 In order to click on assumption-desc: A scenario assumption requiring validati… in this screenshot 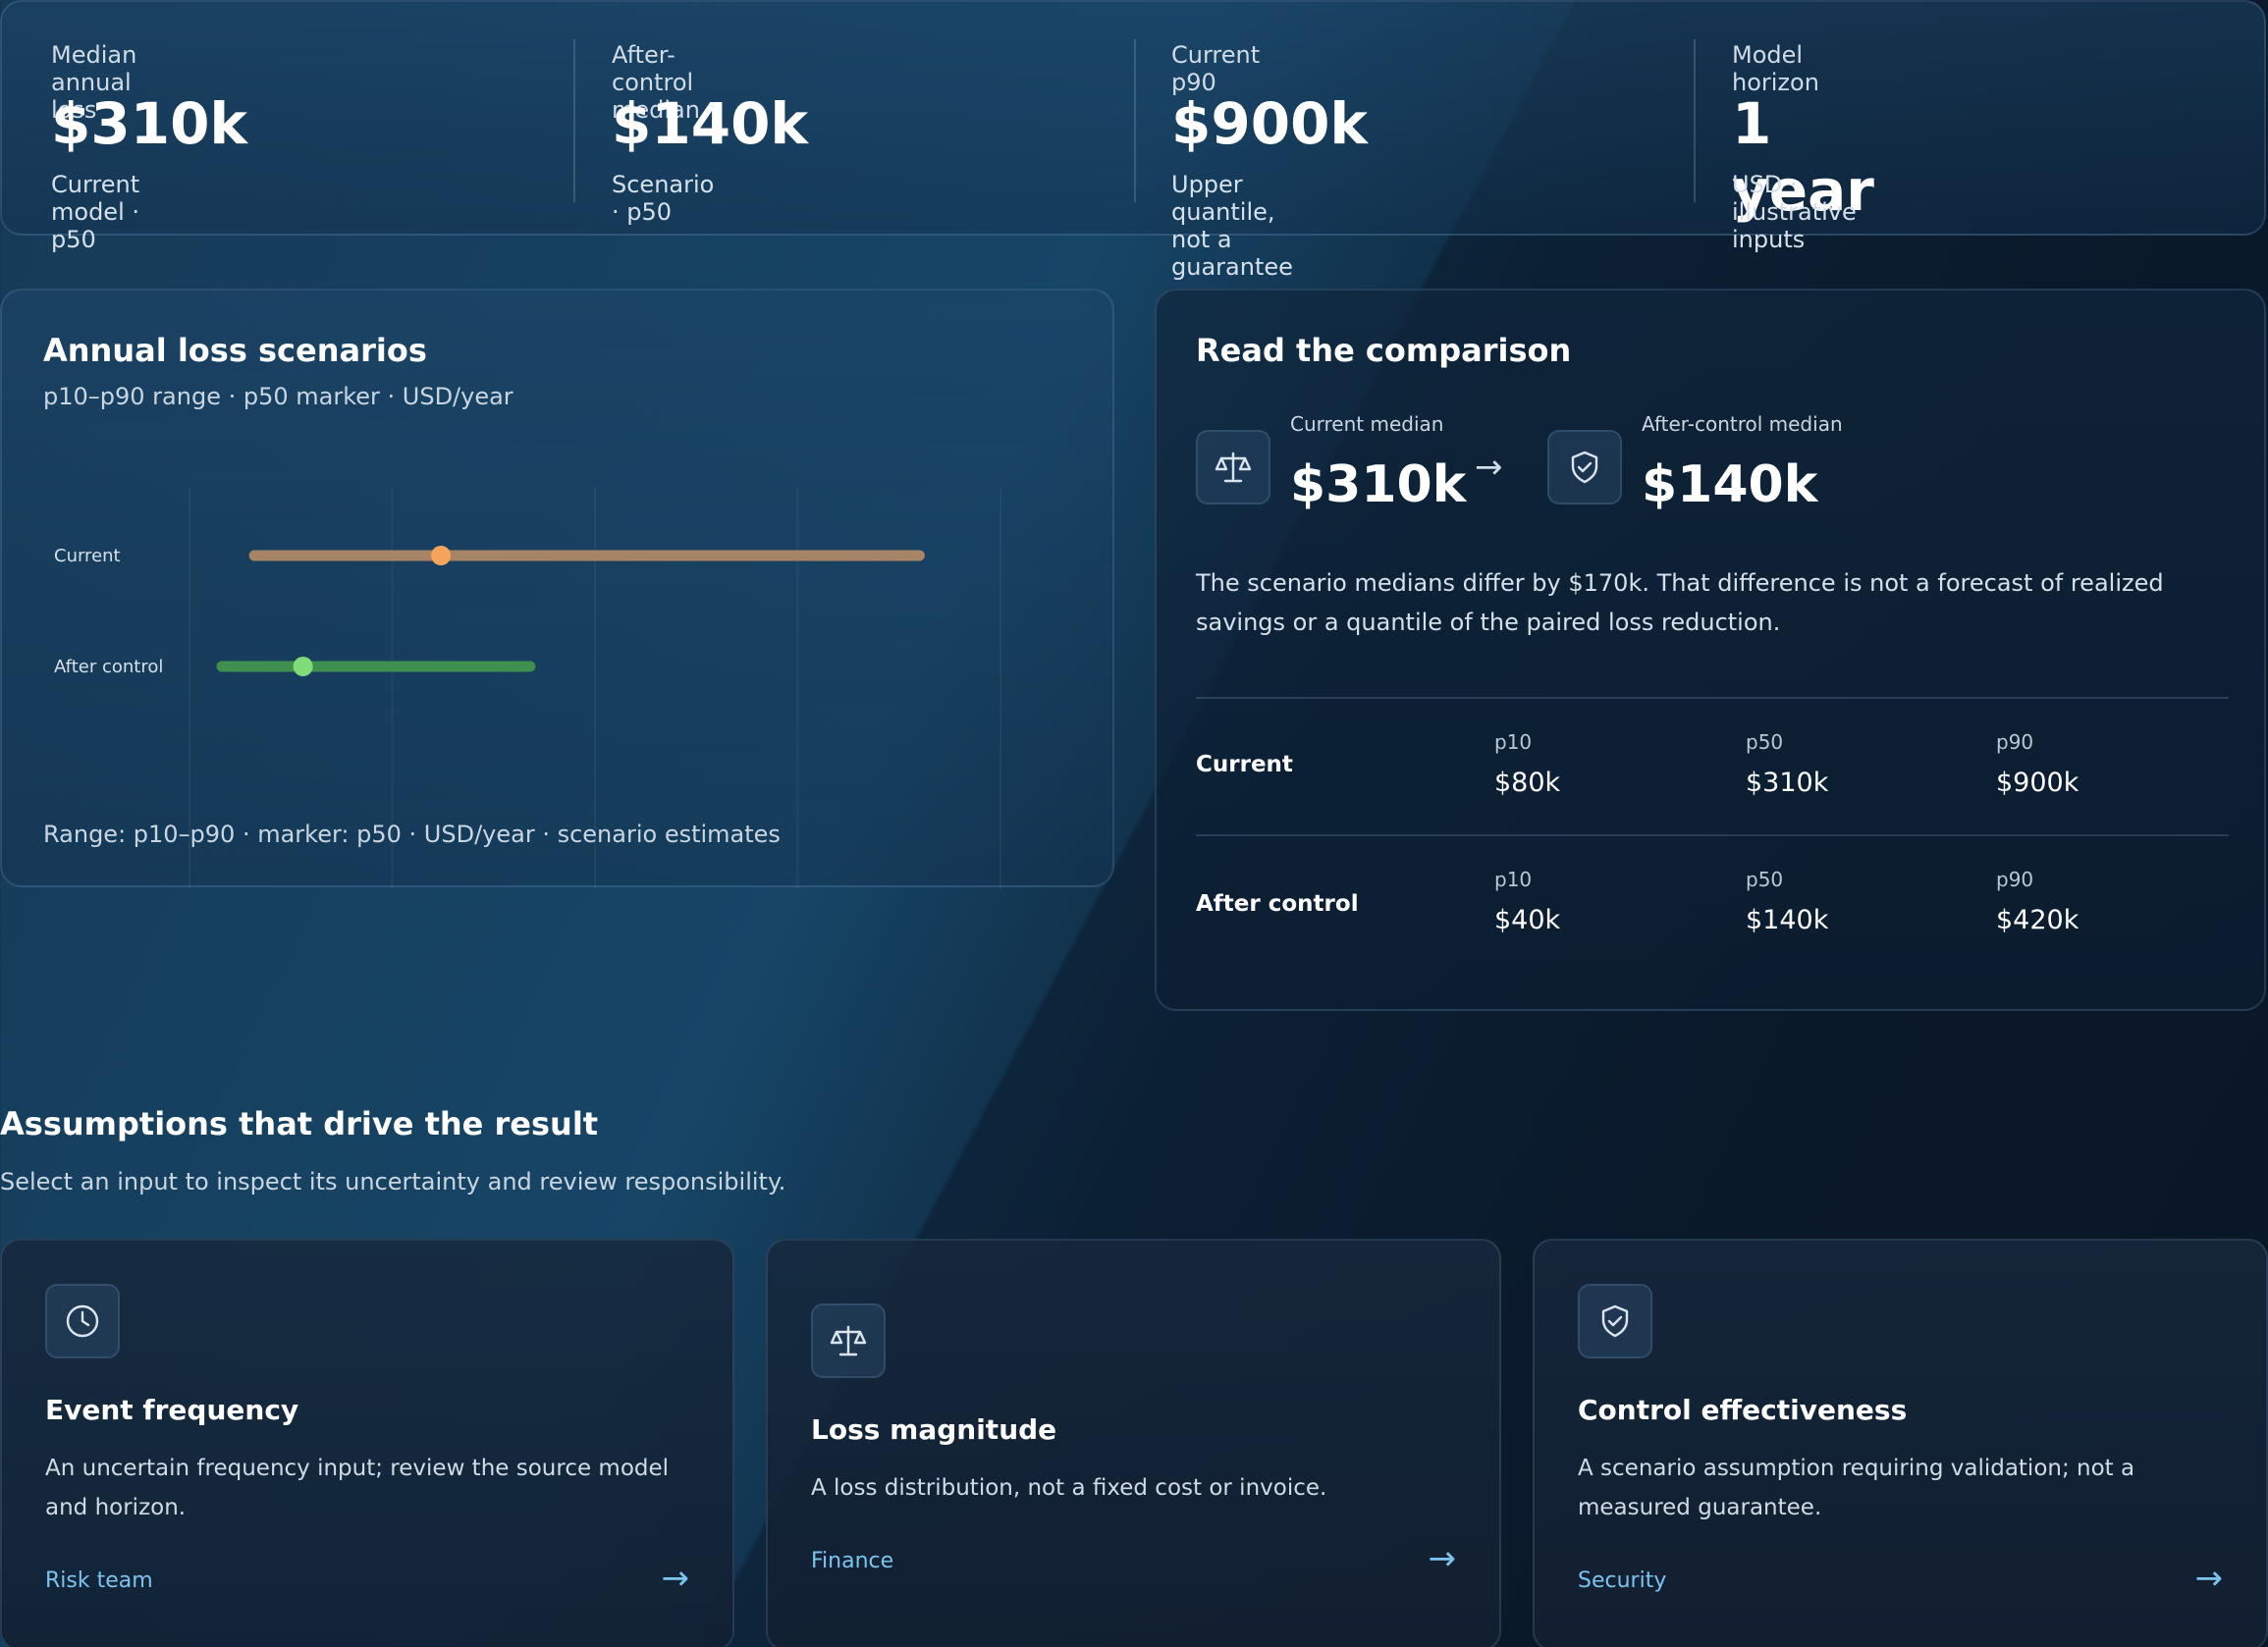, I will do `click(1857, 1488)`.